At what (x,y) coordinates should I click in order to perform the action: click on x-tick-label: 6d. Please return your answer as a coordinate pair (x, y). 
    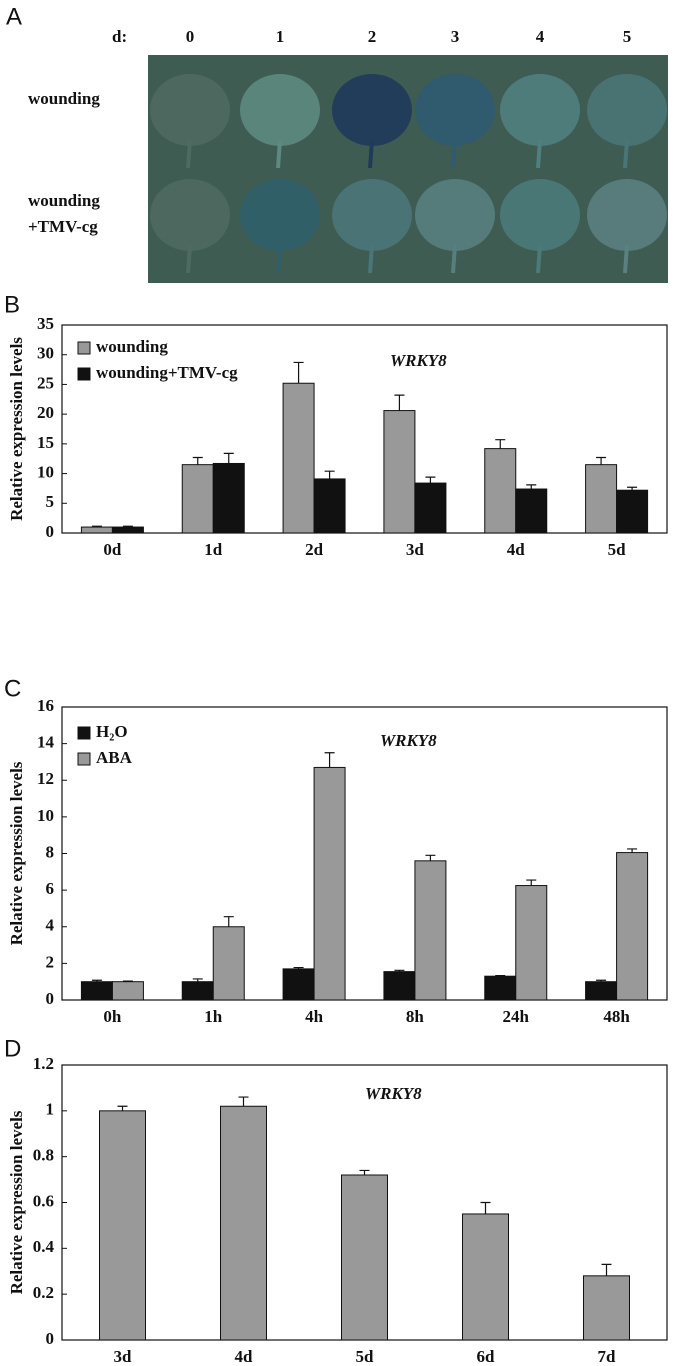
    Looking at the image, I should click on (486, 1356).